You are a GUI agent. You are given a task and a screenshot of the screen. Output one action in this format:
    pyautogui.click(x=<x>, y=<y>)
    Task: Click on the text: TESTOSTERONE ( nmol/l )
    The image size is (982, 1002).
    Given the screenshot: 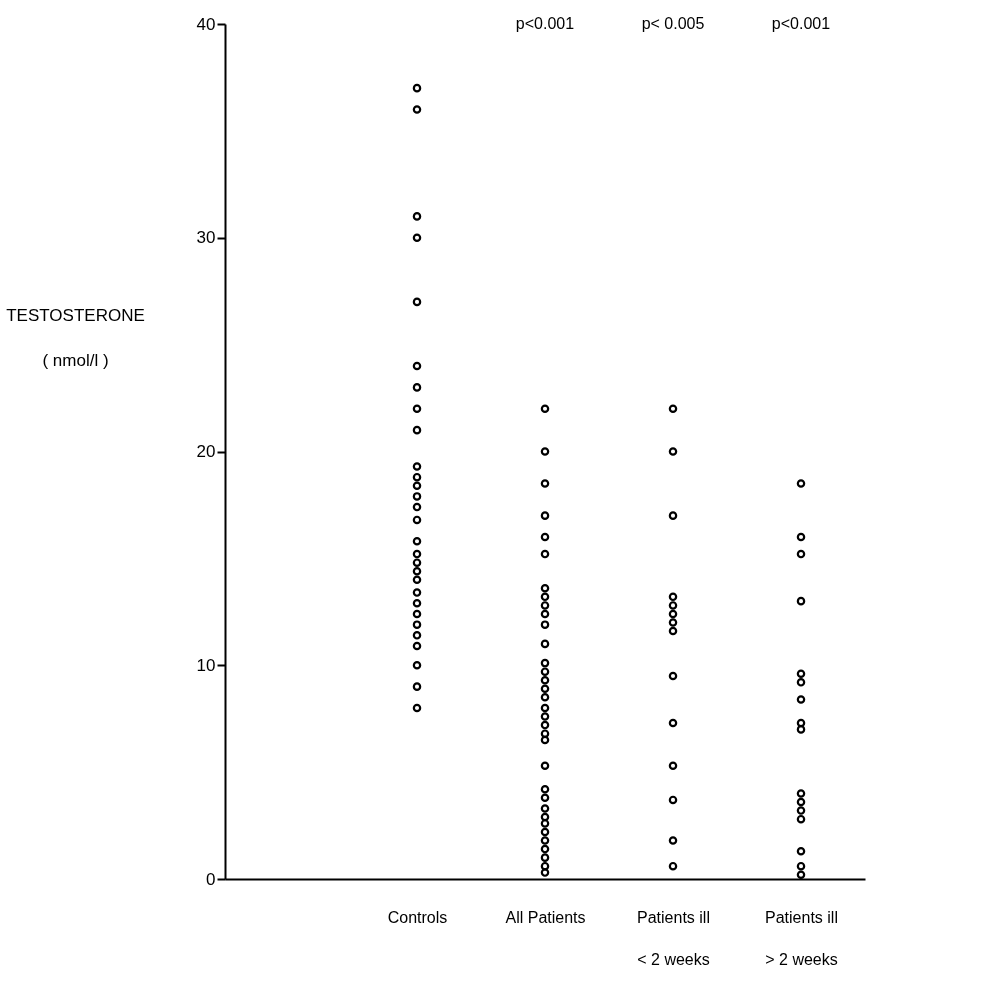 What is the action you would take?
    pyautogui.click(x=75, y=337)
    